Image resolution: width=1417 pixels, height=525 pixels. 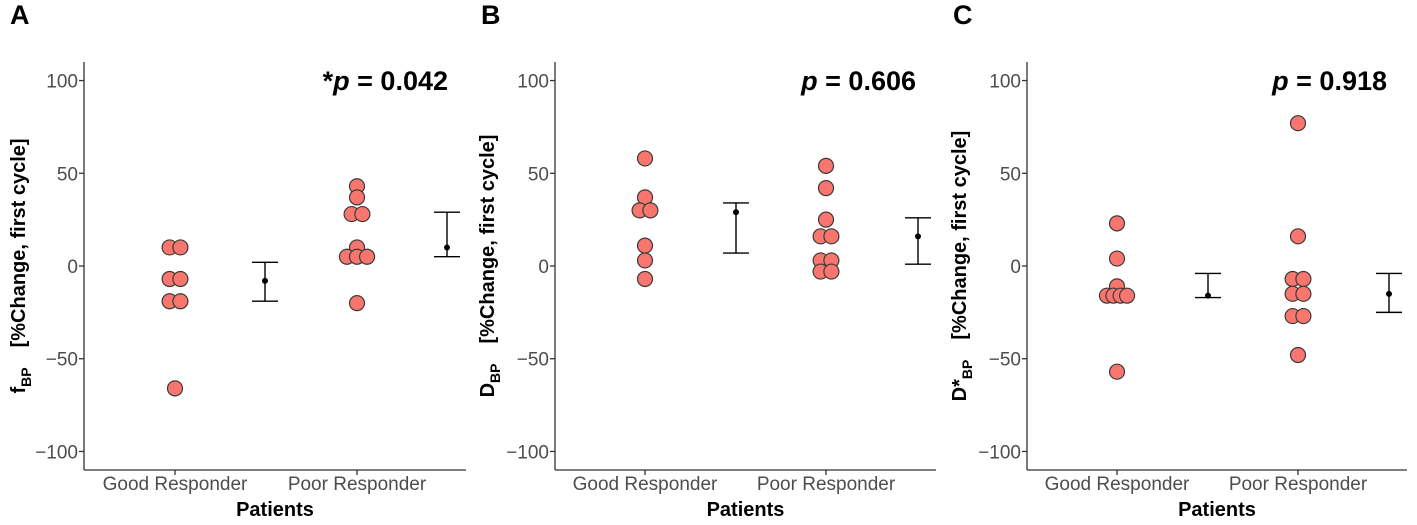 I want to click on p-value-label: p = 0.918, so click(x=1329, y=81).